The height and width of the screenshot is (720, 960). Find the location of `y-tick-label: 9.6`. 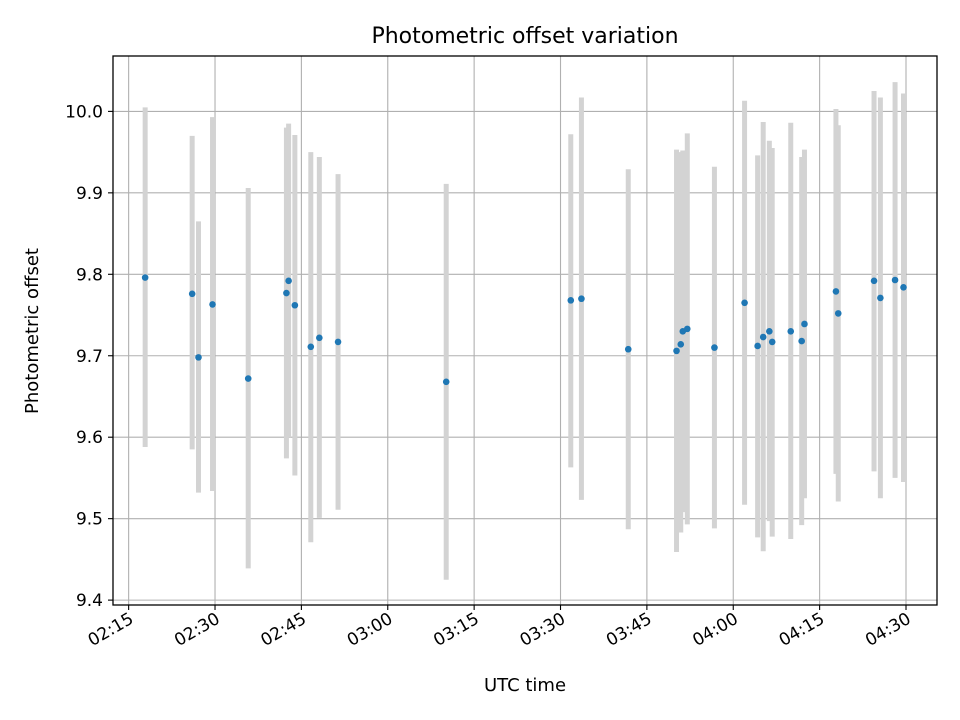

y-tick-label: 9.6 is located at coordinates (89, 438).